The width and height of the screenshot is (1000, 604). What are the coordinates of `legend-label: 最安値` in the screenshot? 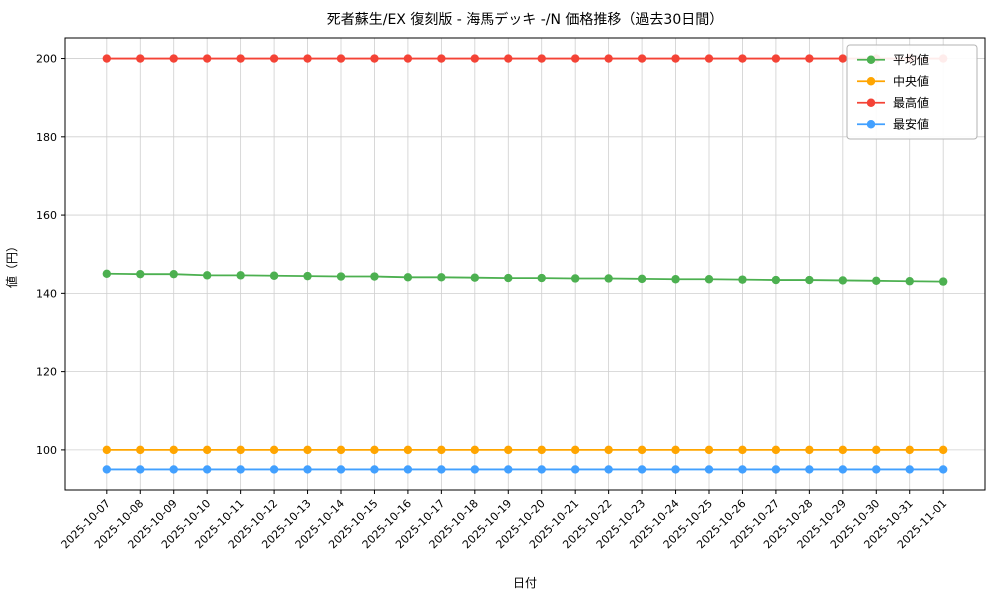 It's located at (911, 123).